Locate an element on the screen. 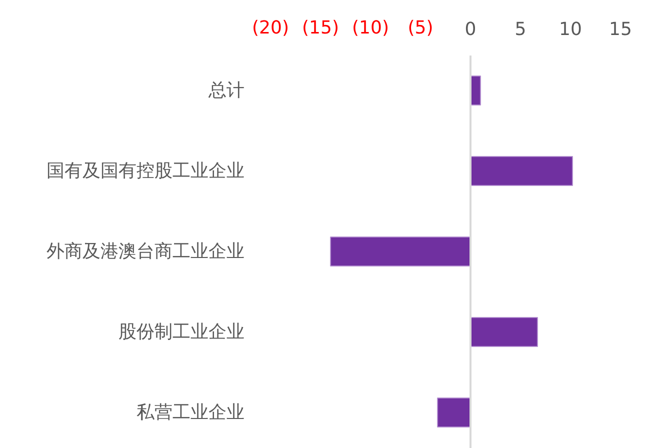 This screenshot has width=648, height=448. y-tick-label: 私营工业企业 is located at coordinates (190, 413).